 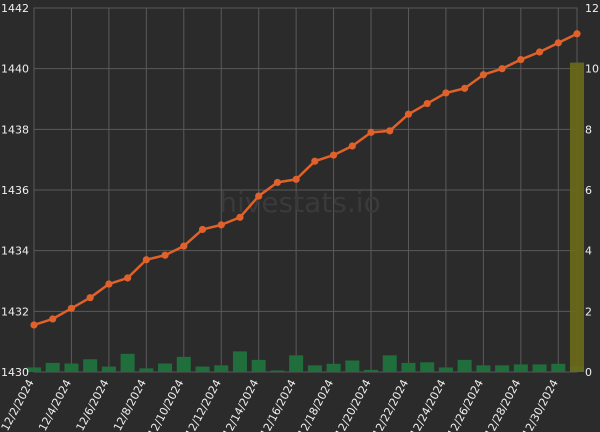 I want to click on right-axis-tick-label: 6, so click(x=588, y=190).